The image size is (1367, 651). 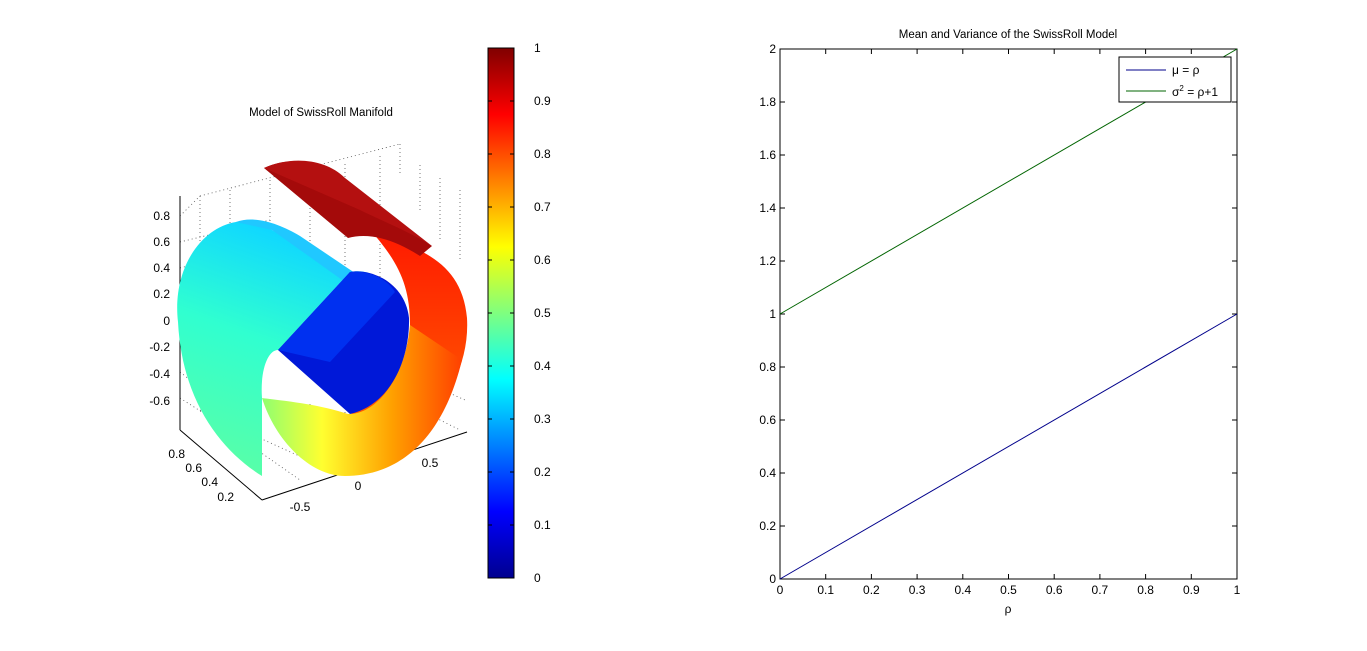 What do you see at coordinates (161, 216) in the screenshot?
I see `surface-z-tick: 0.8` at bounding box center [161, 216].